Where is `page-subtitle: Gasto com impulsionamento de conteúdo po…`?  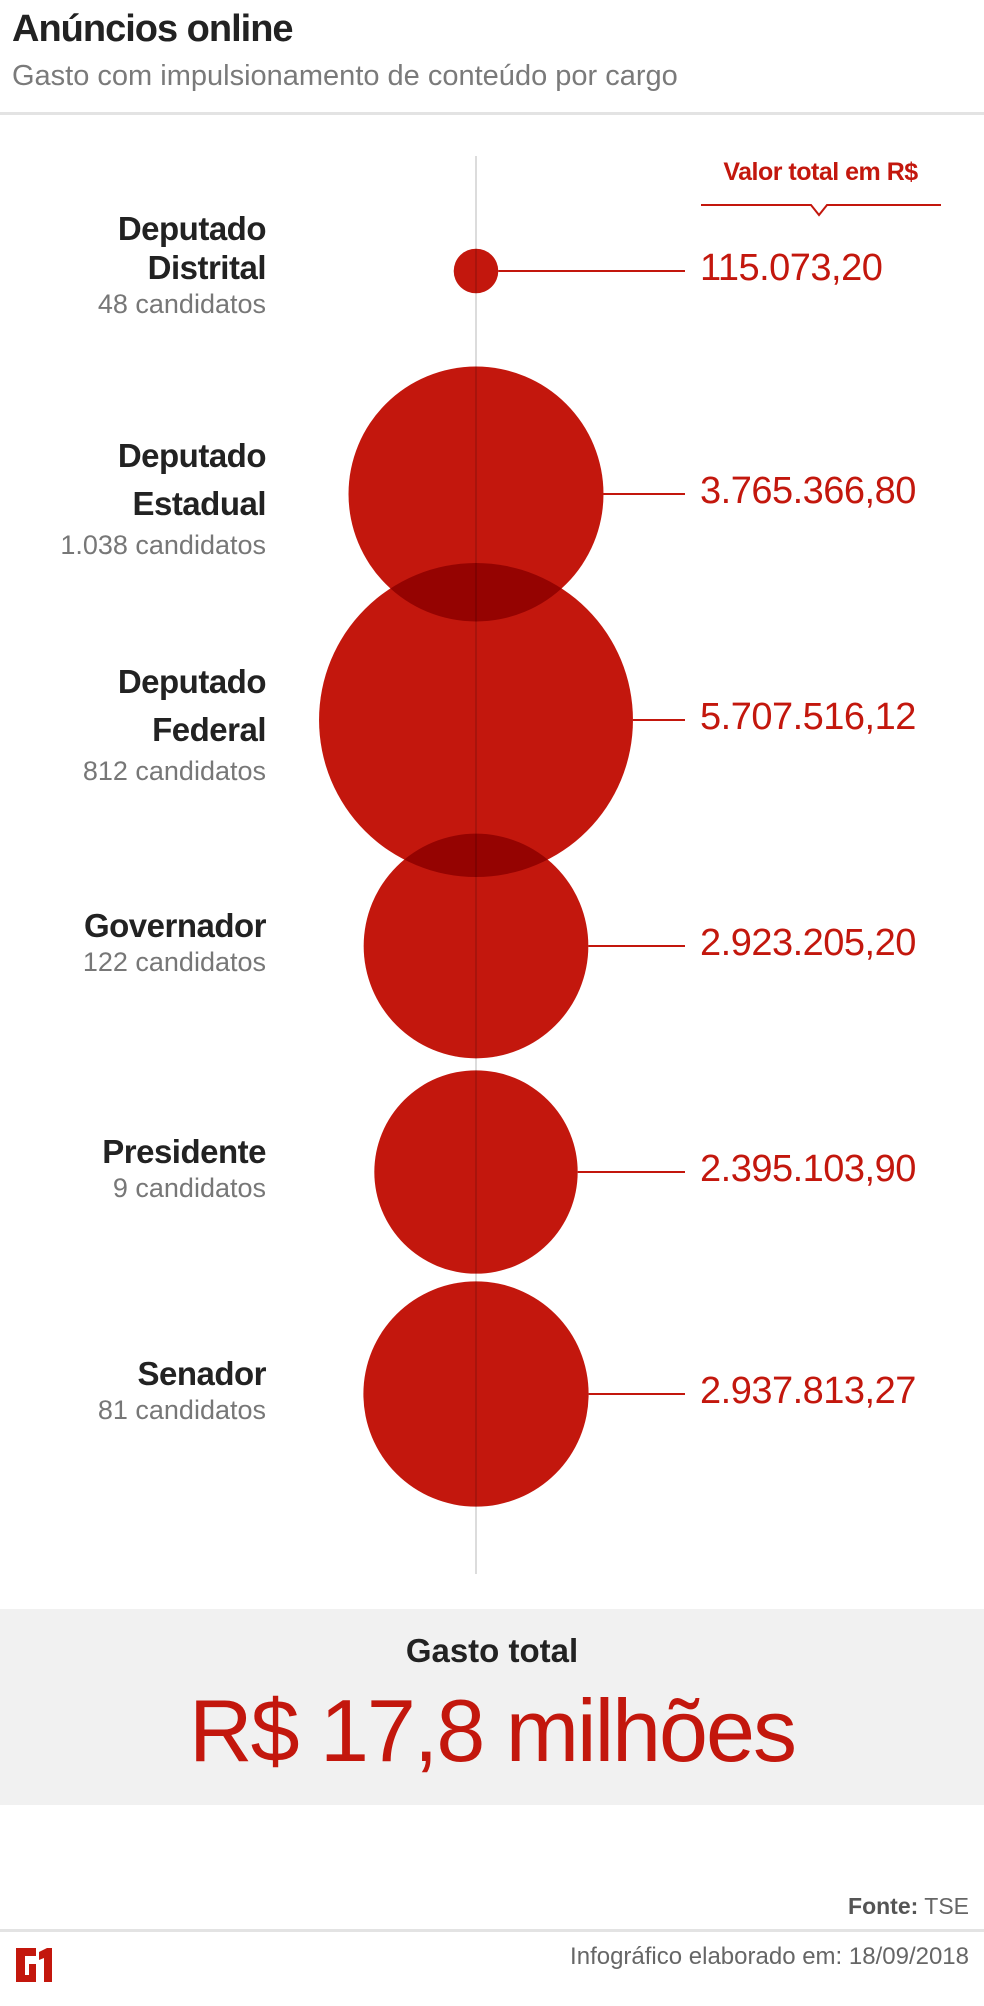
page-subtitle: Gasto com impulsionamento de conteúdo po… is located at coordinates (345, 76).